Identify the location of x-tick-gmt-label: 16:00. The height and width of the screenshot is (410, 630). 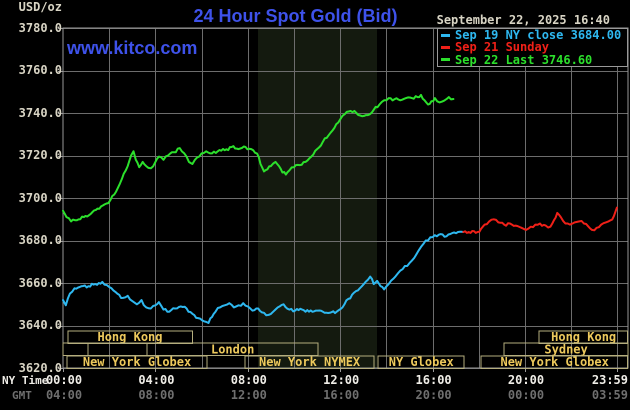
(341, 395).